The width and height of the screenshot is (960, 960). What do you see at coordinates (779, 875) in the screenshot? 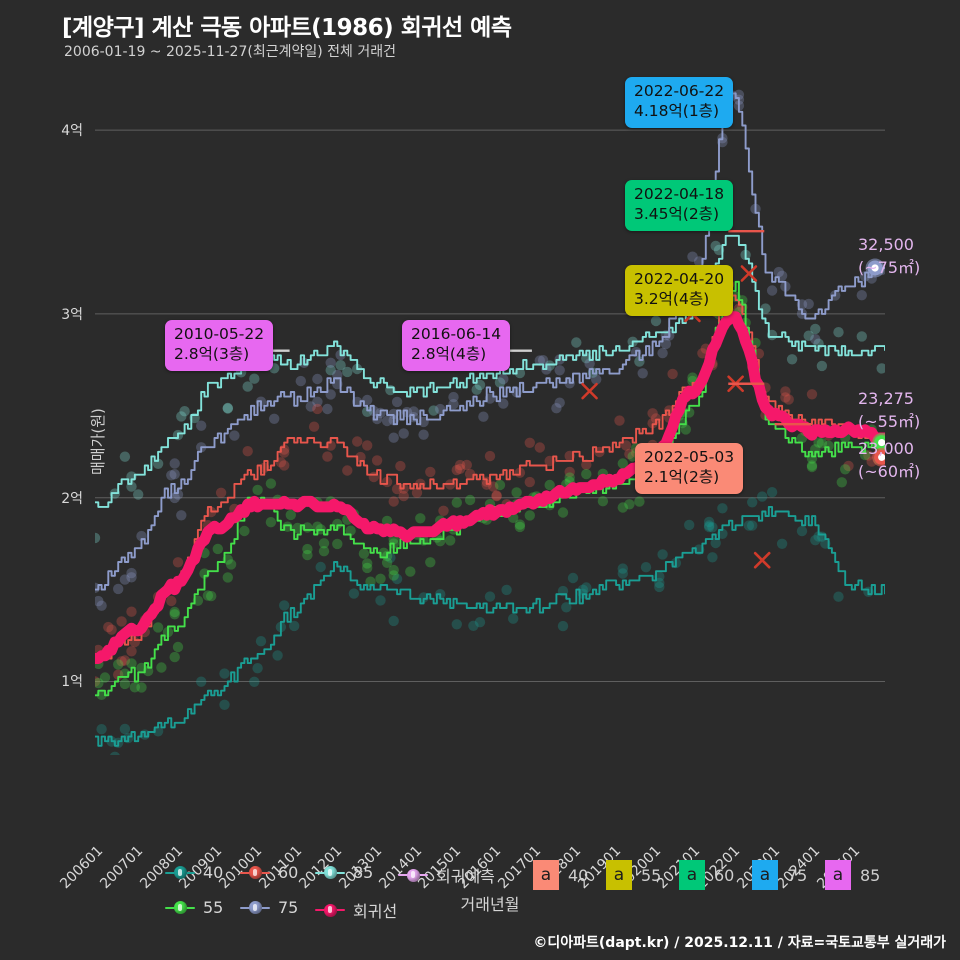
I see `legend-swatch-75: a 75` at bounding box center [779, 875].